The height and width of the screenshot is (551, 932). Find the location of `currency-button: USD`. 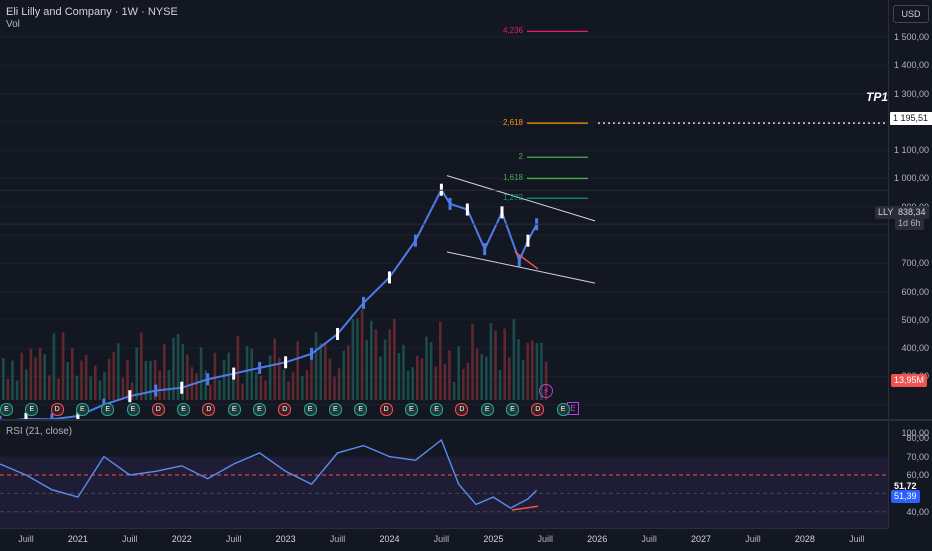

currency-button: USD is located at coordinates (911, 14).